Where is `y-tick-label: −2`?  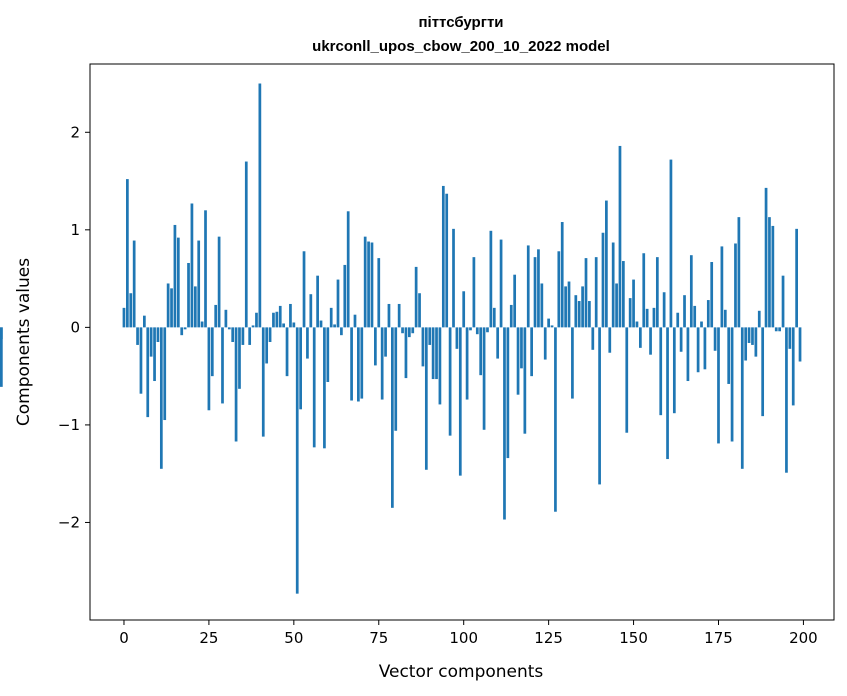 y-tick-label: −2 is located at coordinates (69, 522).